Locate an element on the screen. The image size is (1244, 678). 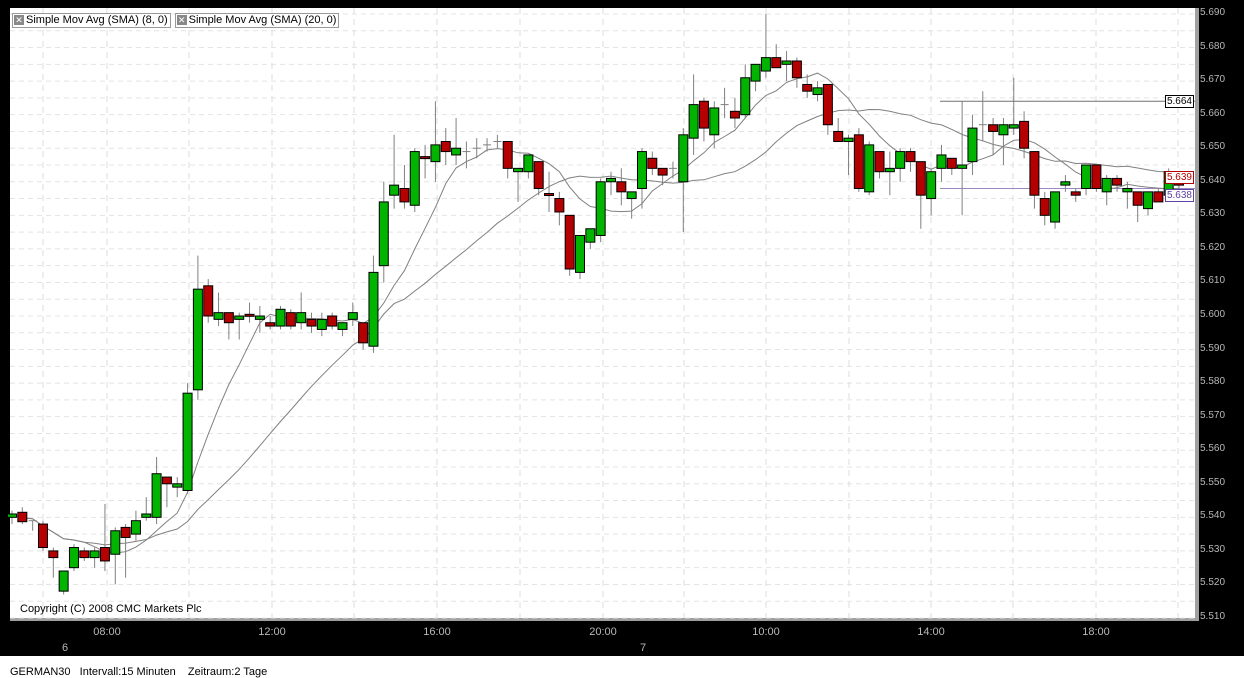
y-tick-label: 5.590 is located at coordinates (1213, 348).